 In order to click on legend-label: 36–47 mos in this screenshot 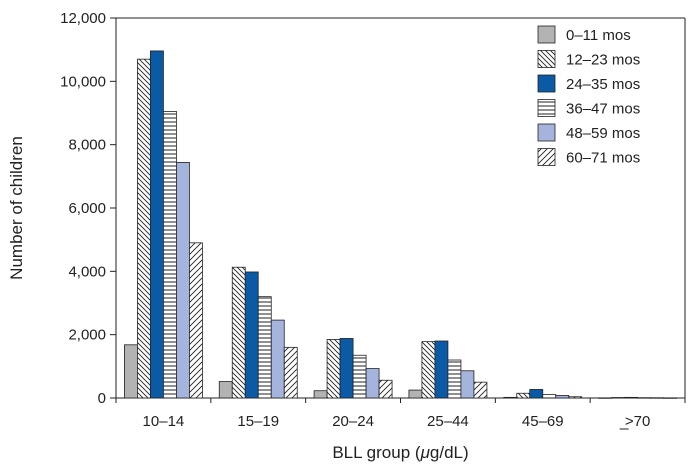, I will do `click(603, 109)`.